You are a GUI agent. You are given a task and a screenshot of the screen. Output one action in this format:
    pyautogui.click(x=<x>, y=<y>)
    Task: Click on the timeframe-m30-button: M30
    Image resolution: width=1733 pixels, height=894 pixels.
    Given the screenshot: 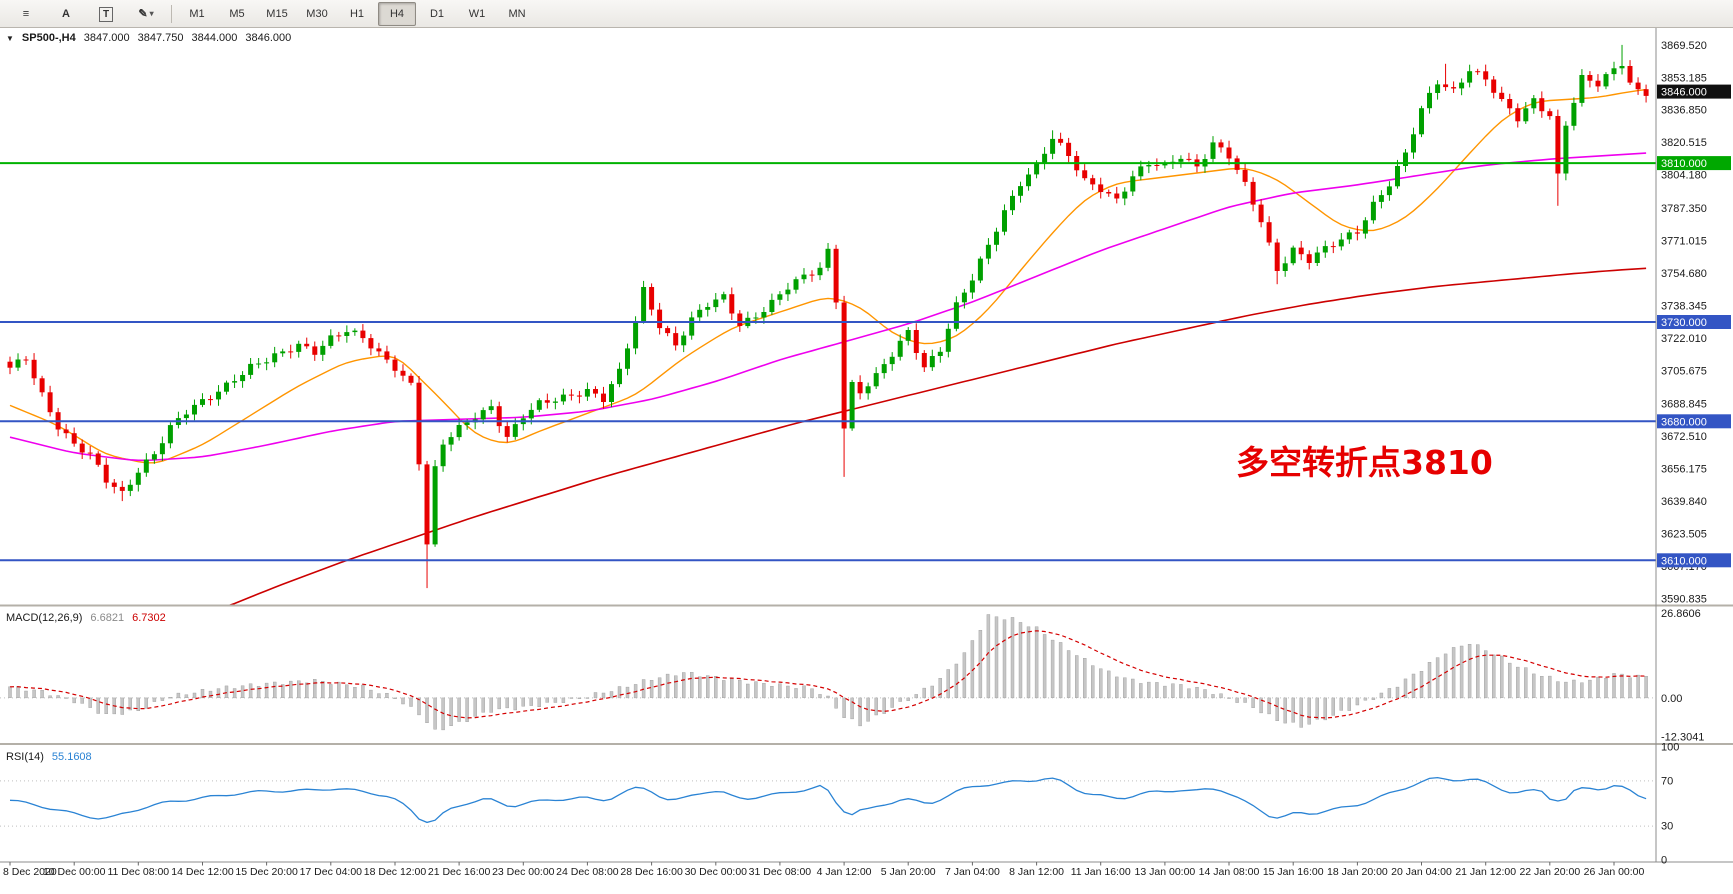 What is the action you would take?
    pyautogui.click(x=317, y=13)
    